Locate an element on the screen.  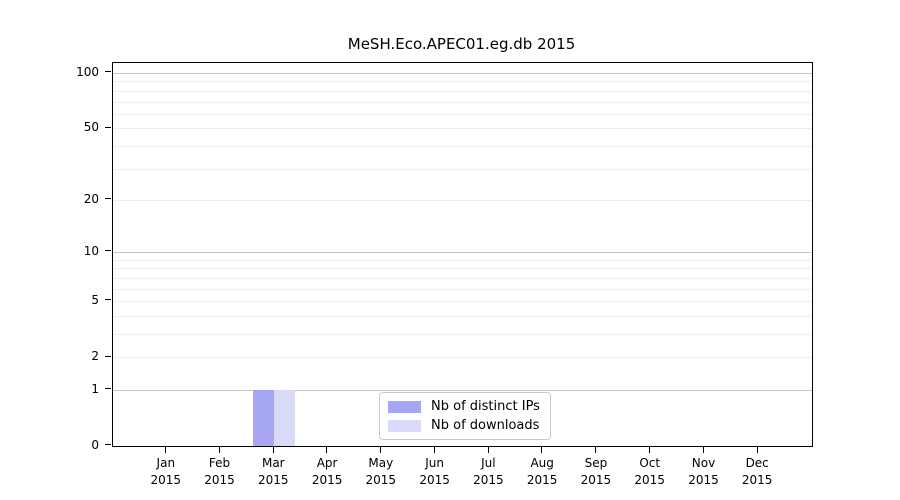
bar-nb-of-downloads is located at coordinates (285, 418).